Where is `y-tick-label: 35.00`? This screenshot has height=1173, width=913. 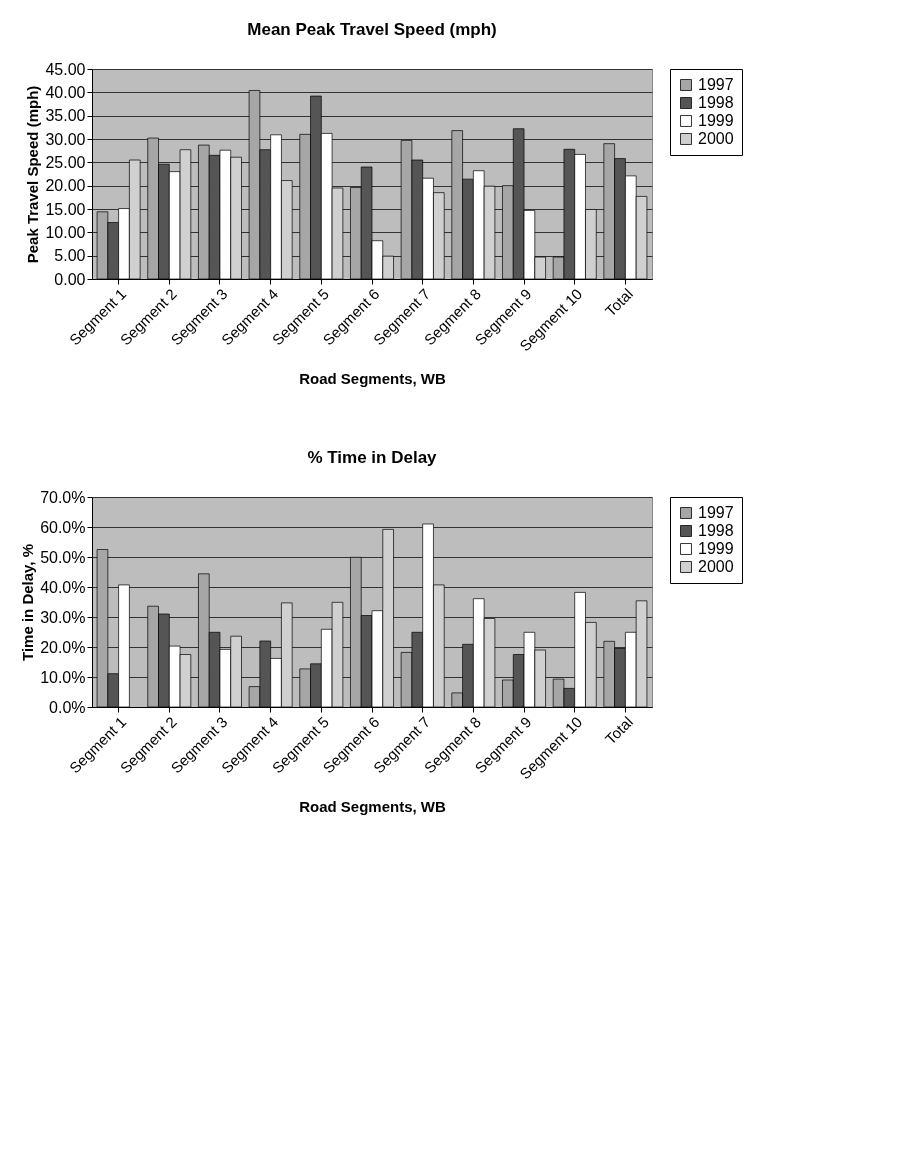
y-tick-label: 35.00 is located at coordinates (65, 116).